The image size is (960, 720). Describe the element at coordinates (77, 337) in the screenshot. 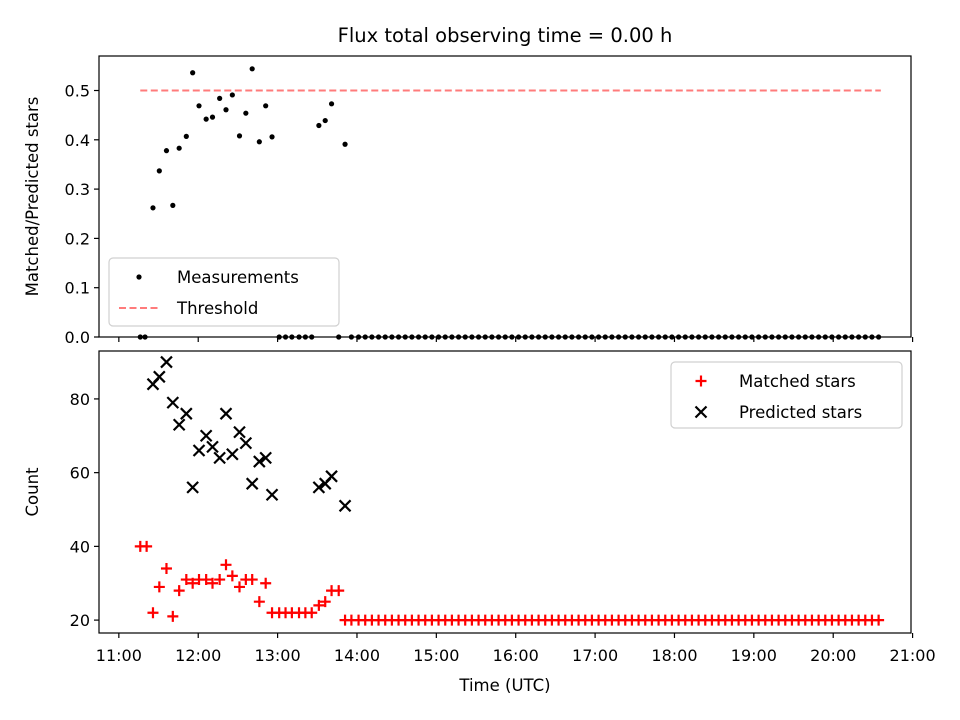

I see `y-tick-label: 0.0` at that location.